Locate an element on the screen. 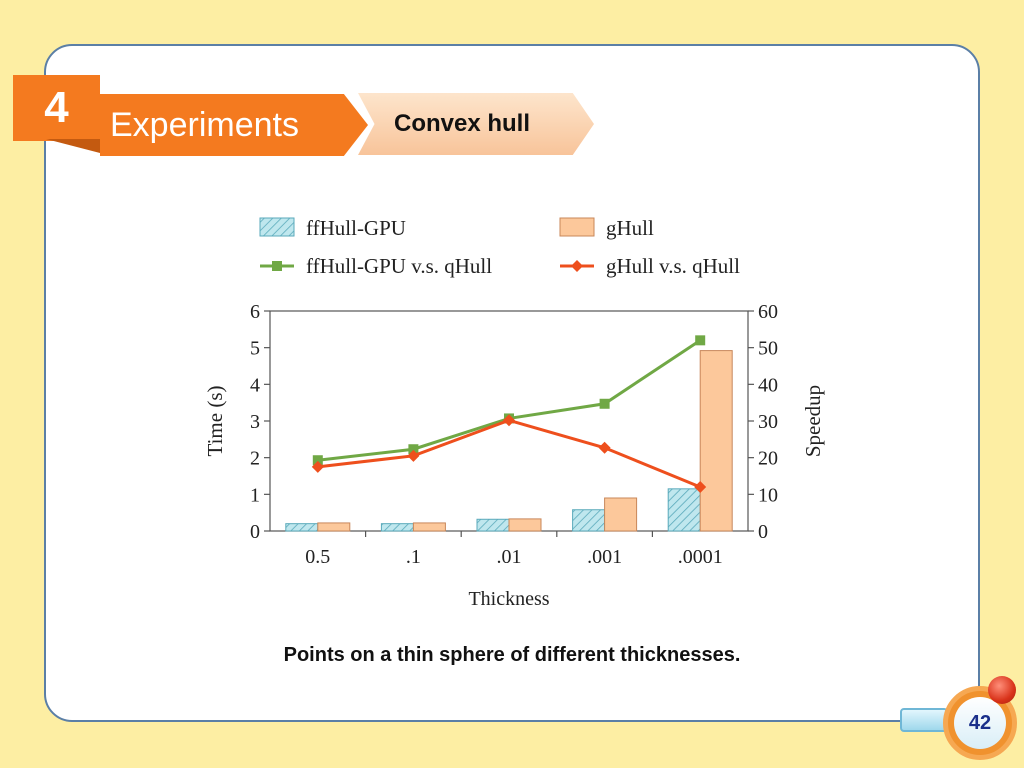 The width and height of the screenshot is (1024, 768). legend-swatch-ghull-bar is located at coordinates (577, 227).